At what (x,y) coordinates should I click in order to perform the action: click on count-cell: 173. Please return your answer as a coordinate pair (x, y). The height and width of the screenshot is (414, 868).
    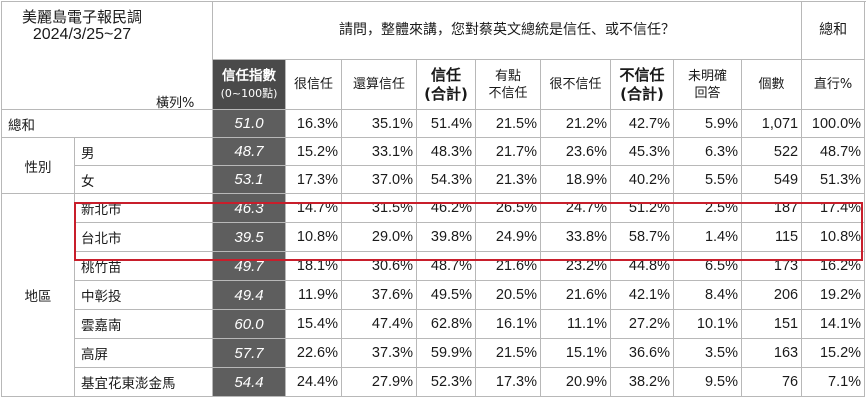
    Looking at the image, I should click on (772, 266).